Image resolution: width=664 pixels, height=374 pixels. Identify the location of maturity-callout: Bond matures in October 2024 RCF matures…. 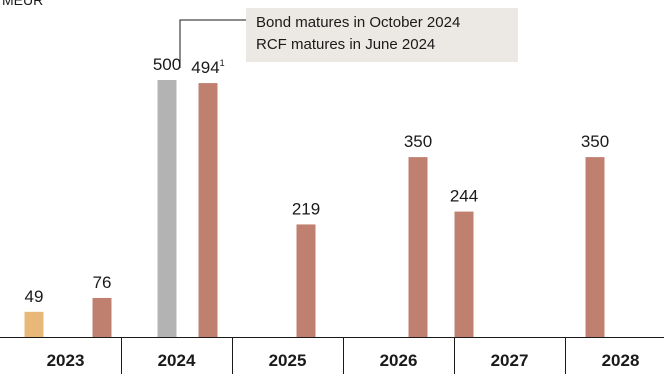
(382, 35).